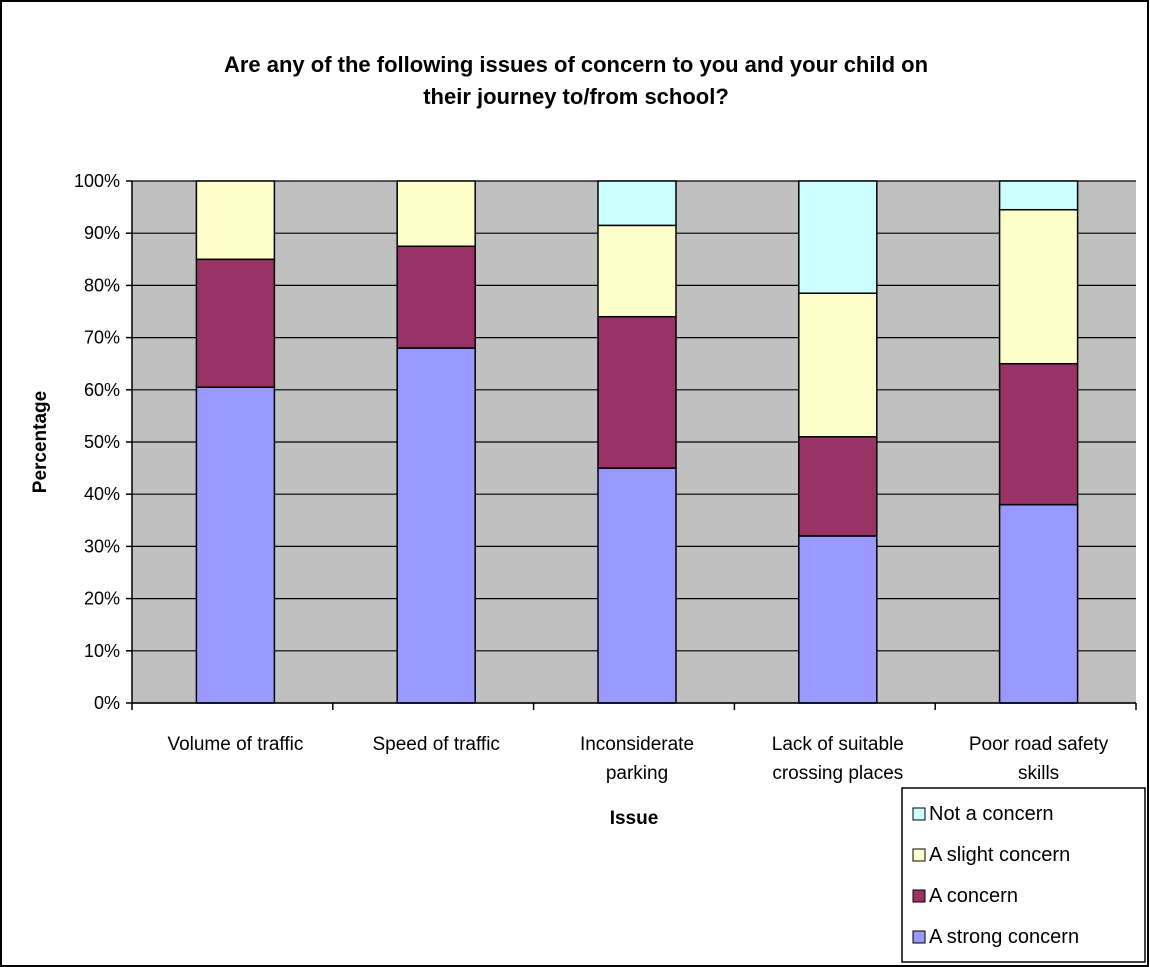 The image size is (1150, 967). What do you see at coordinates (637, 773) in the screenshot?
I see `x-category-label: parking` at bounding box center [637, 773].